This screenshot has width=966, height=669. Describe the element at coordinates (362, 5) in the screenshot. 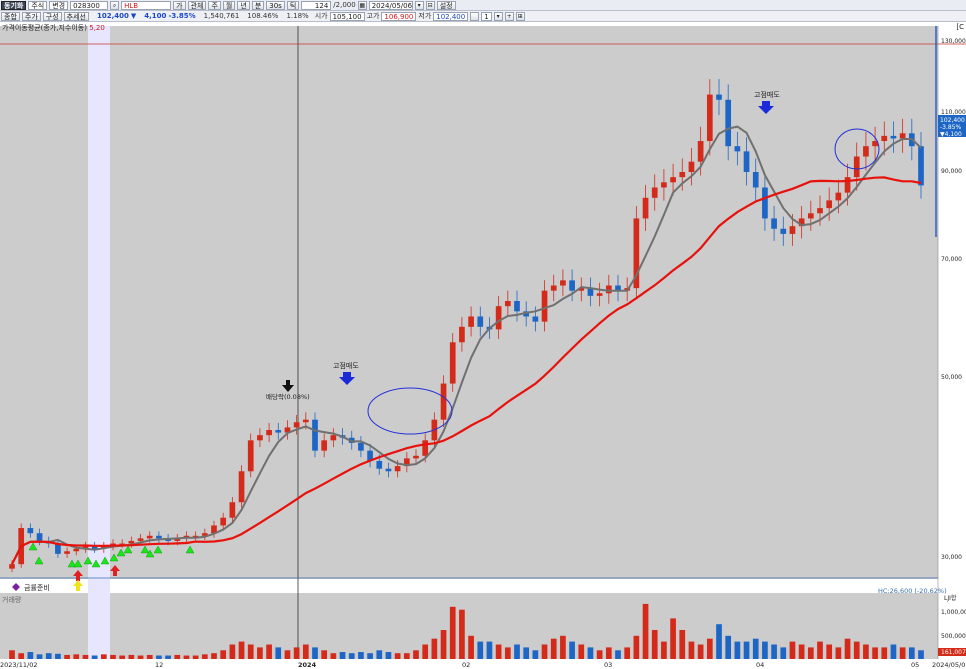

I see `calendar-icon: ▦` at that location.